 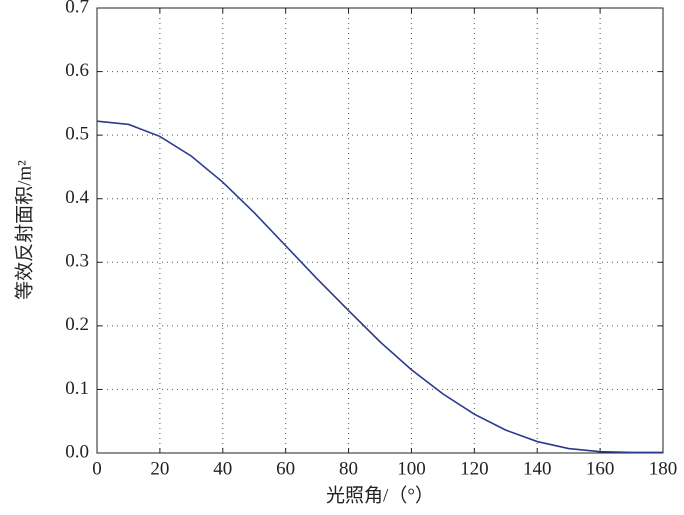 What do you see at coordinates (600, 468) in the screenshot?
I see `x-tick-label: 160` at bounding box center [600, 468].